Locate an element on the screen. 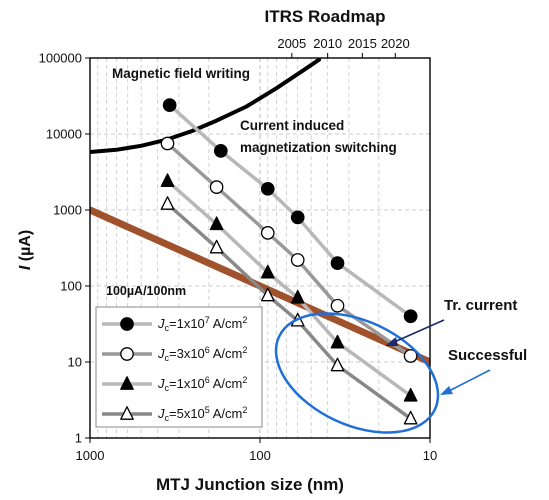 The width and height of the screenshot is (549, 500). magnetic-field-label: Magnetic field writing is located at coordinates (181, 73).